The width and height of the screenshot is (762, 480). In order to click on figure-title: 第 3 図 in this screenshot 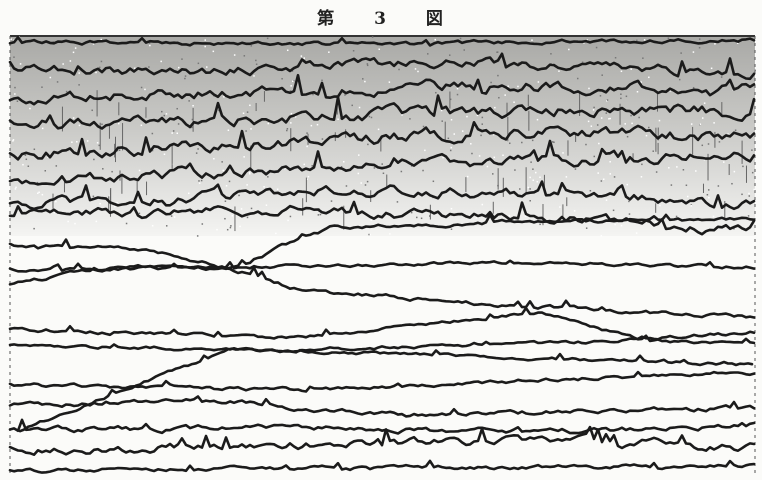, I will do `click(381, 19)`.